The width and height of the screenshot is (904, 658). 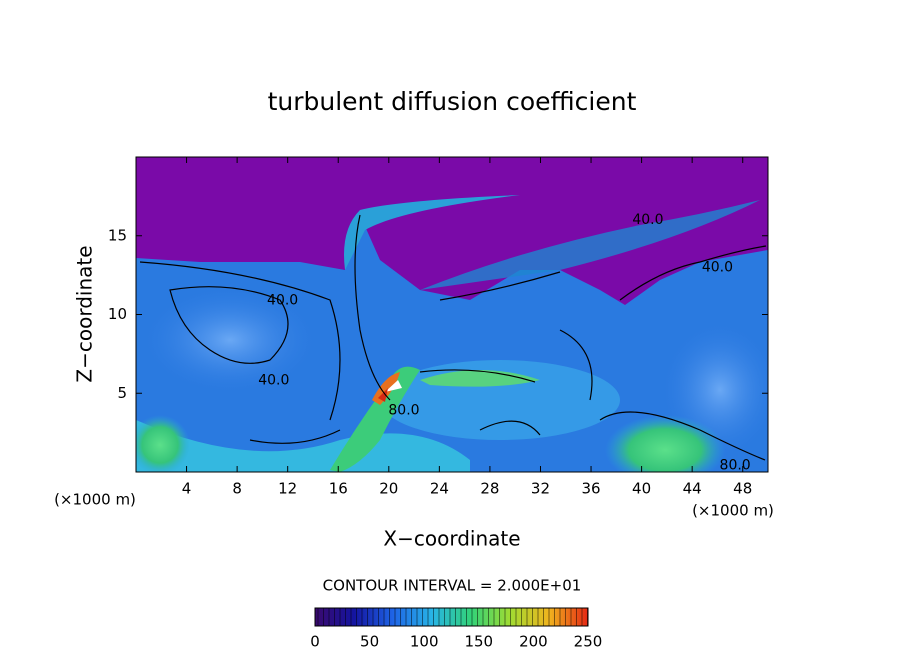 What do you see at coordinates (388, 489) in the screenshot?
I see `x-tick-label: 20` at bounding box center [388, 489].